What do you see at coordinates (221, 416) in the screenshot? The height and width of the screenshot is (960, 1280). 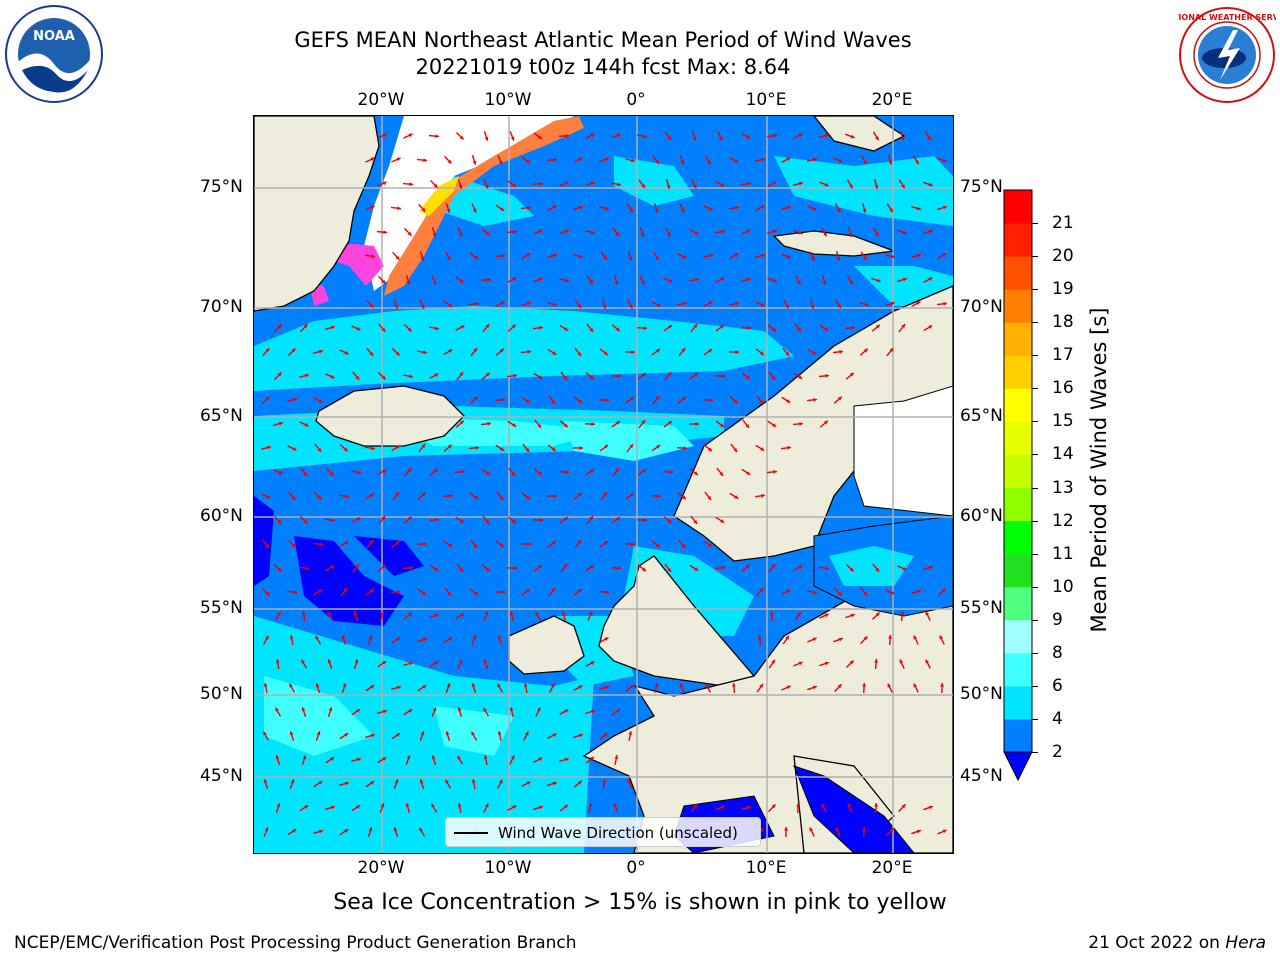 I see `lat-label-left-65n: 65°N` at bounding box center [221, 416].